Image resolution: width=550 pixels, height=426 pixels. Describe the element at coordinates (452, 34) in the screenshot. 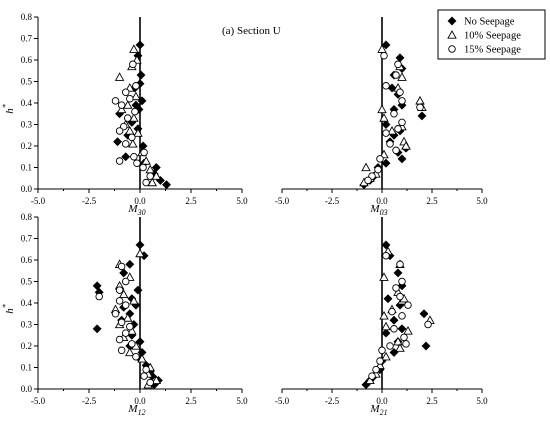

I see `legend-marker-triangle` at that location.